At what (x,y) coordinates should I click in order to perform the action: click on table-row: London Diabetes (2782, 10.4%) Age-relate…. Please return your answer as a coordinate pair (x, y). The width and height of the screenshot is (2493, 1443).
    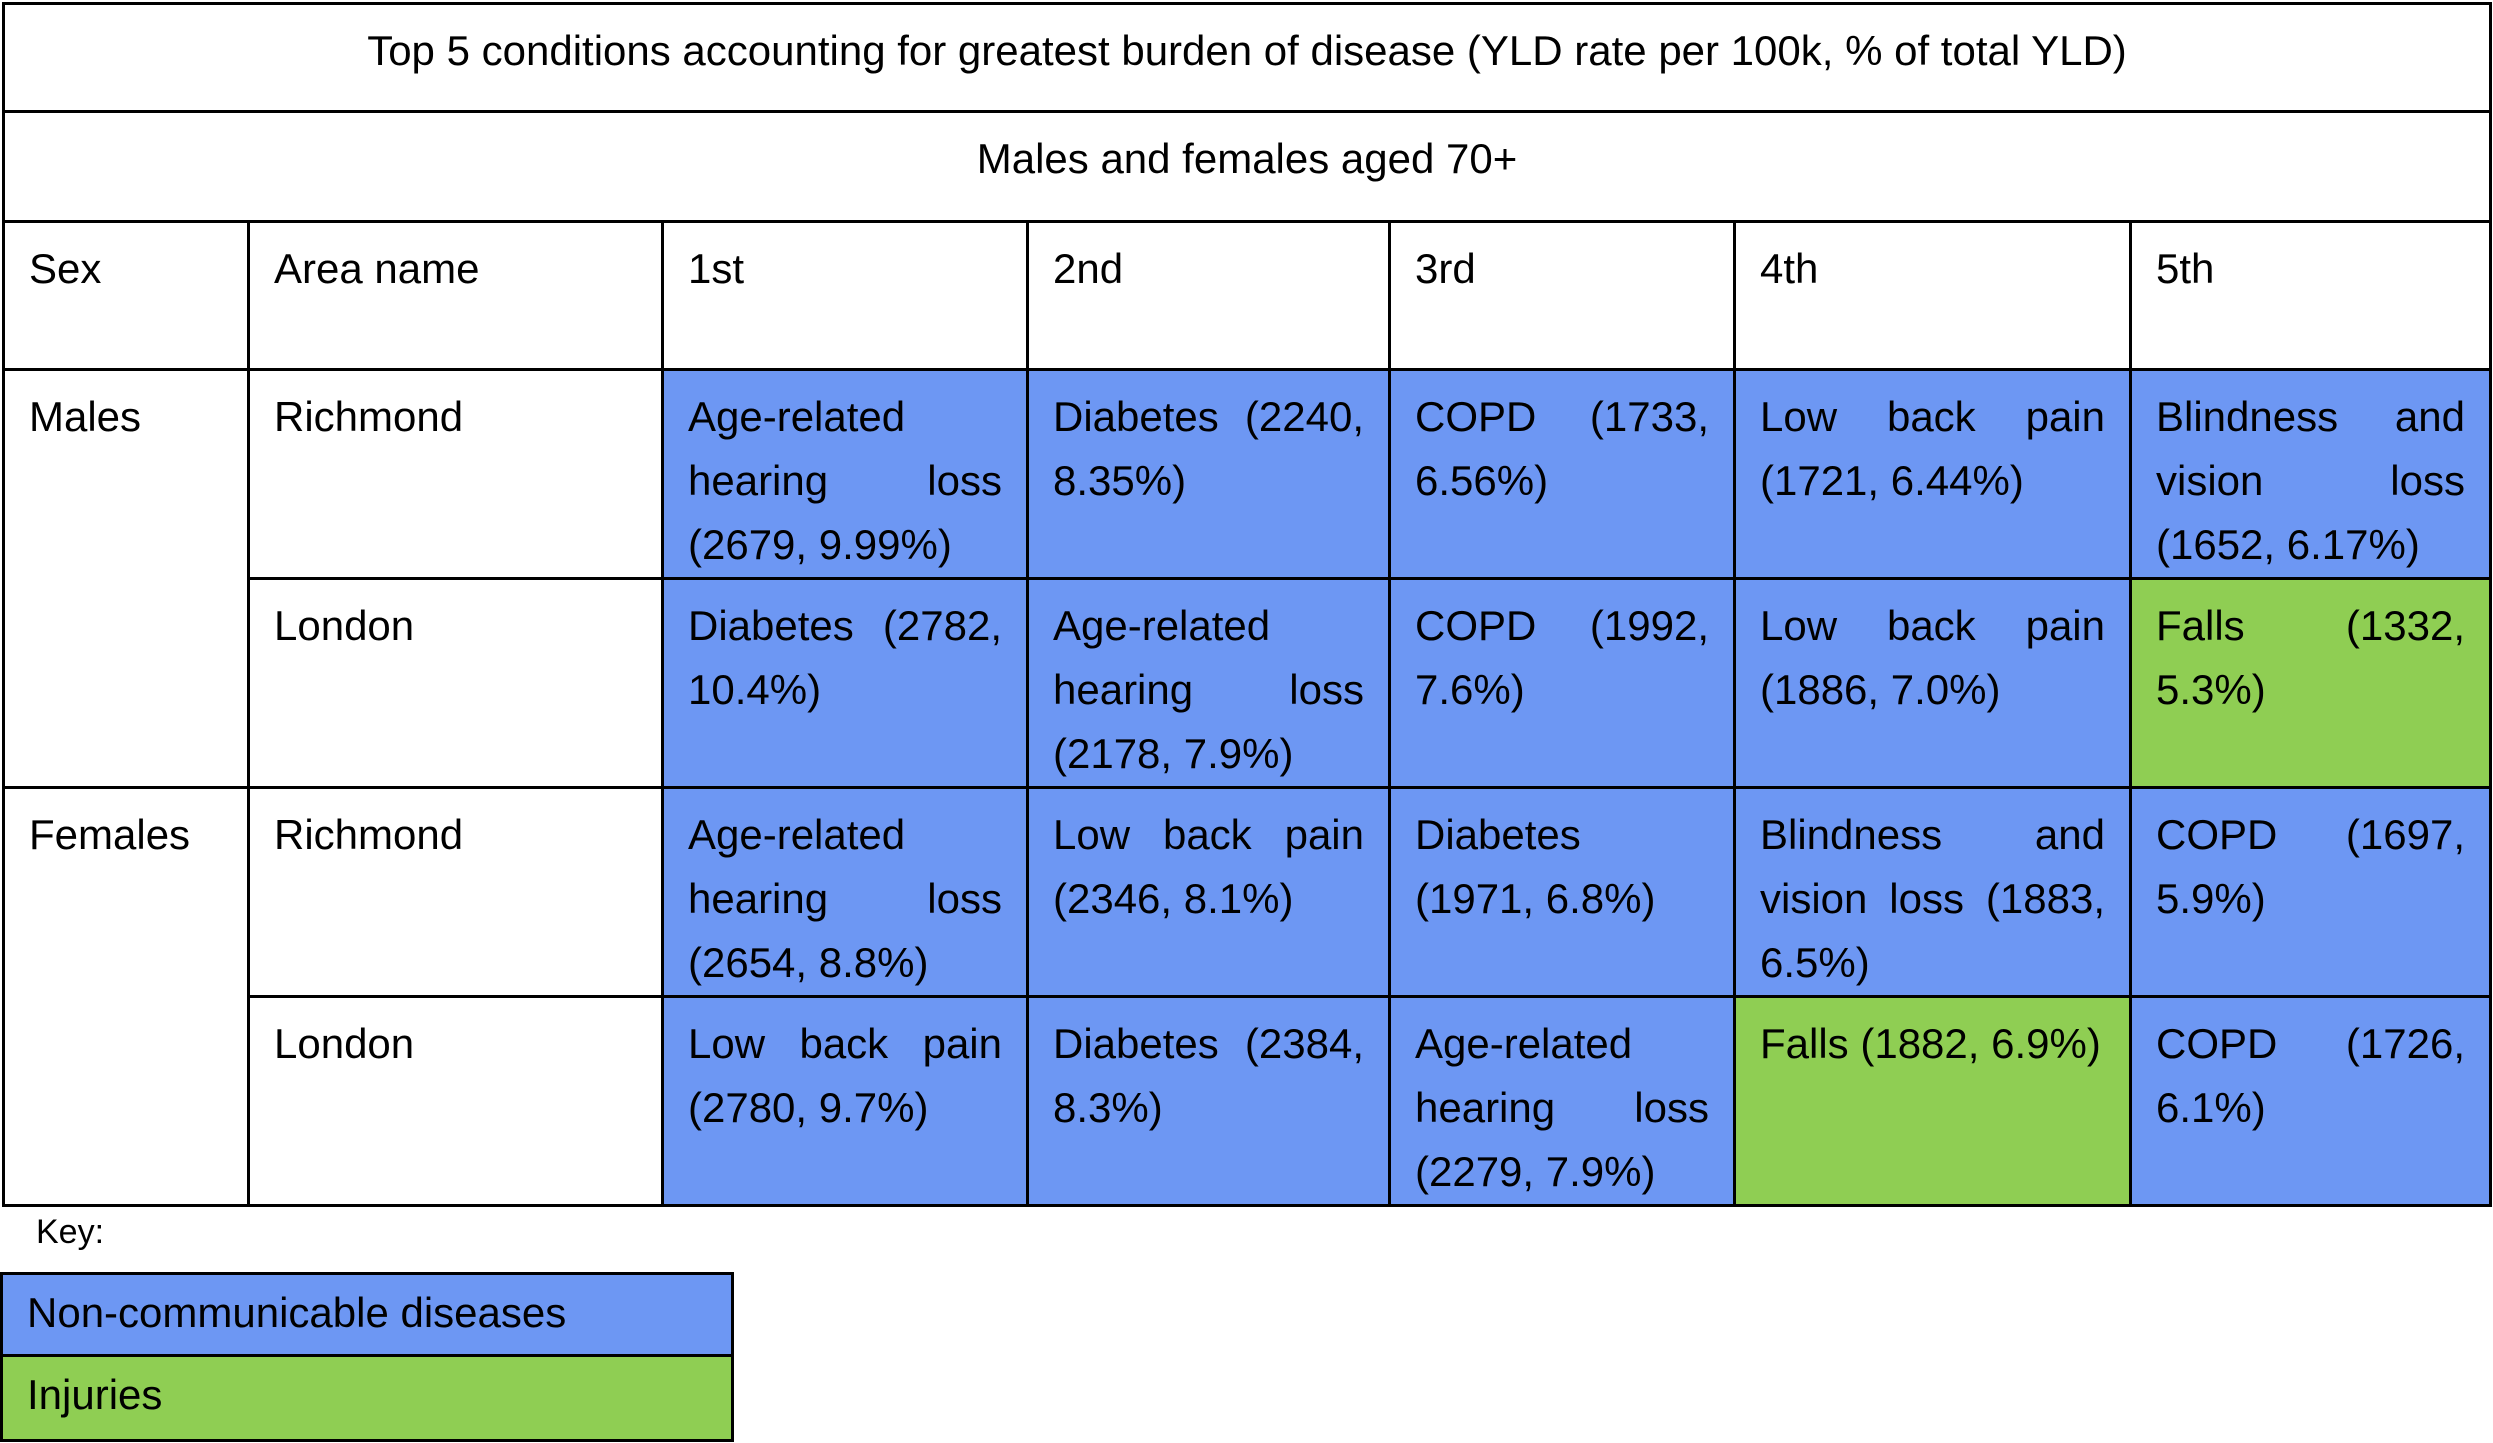
    Looking at the image, I should click on (1247, 683).